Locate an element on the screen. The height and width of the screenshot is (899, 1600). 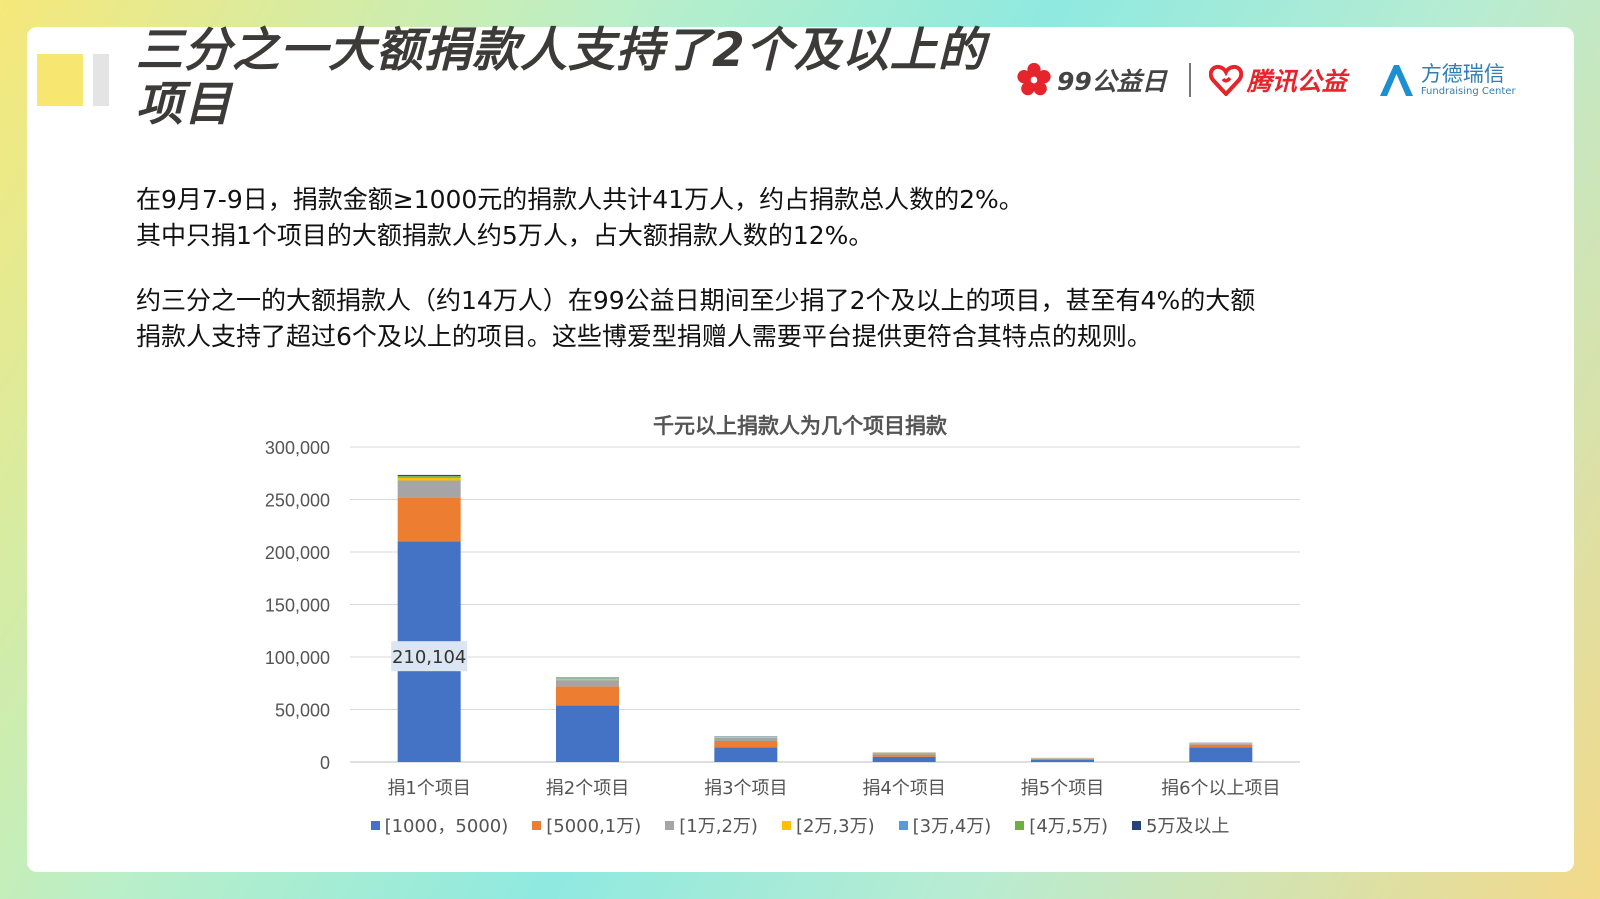
logo-tencent-charity: 腾讯公益 is located at coordinates (1277, 80).